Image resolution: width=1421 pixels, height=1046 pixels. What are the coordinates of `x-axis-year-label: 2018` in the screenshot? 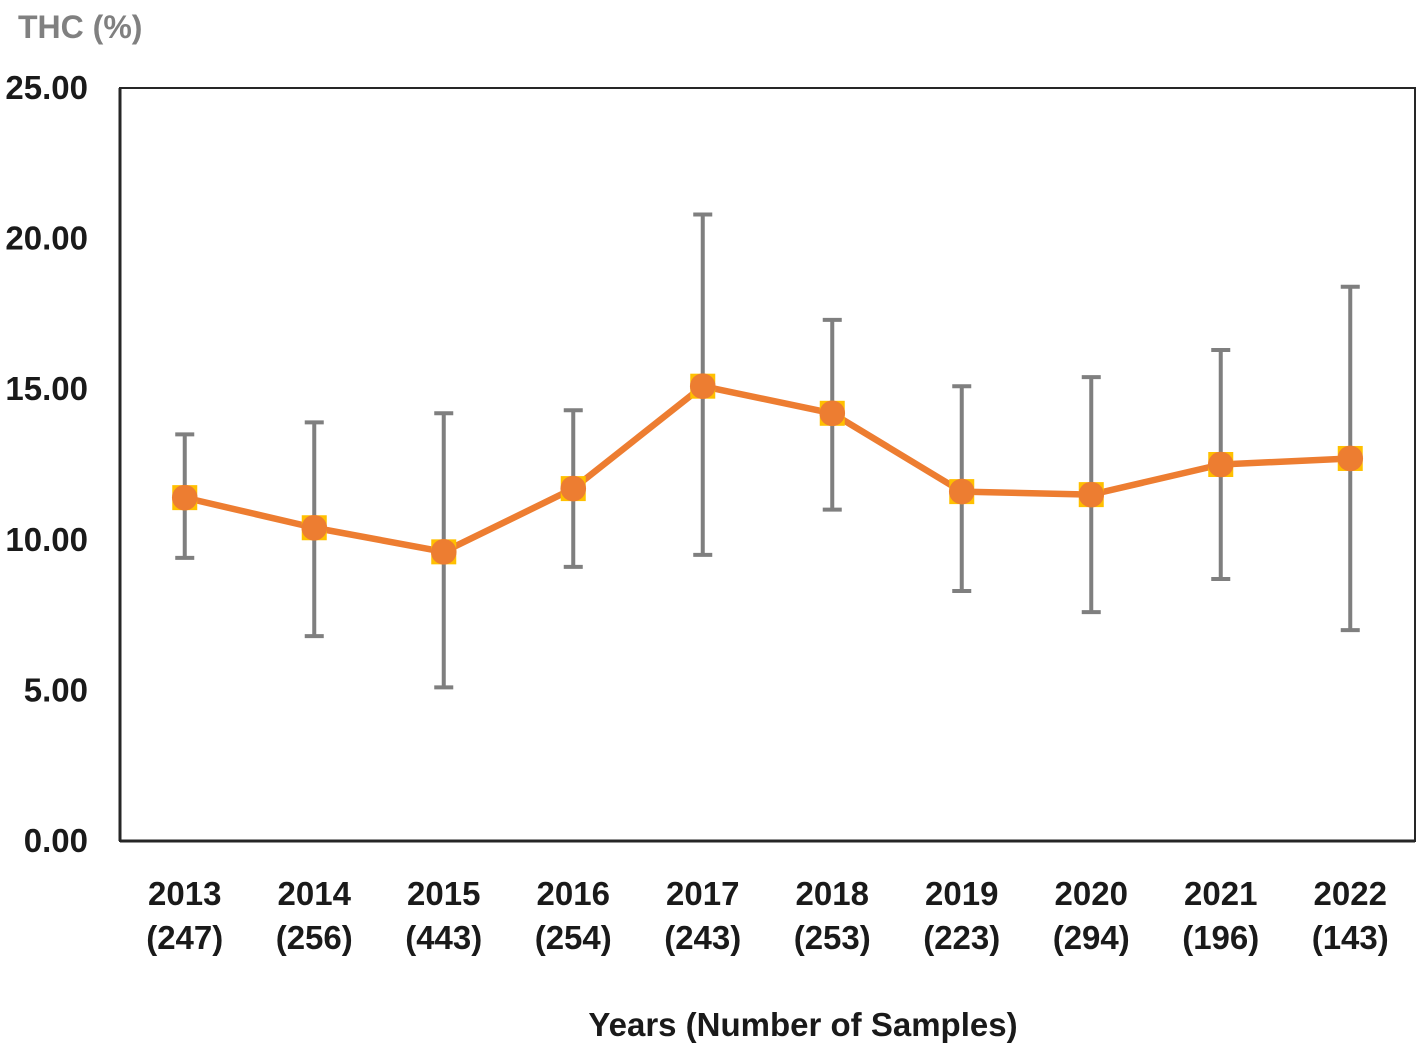 It's located at (832, 893).